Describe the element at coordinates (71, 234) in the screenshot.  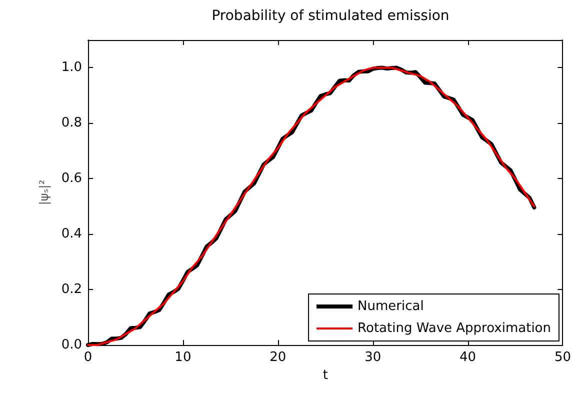
I see `y-tick-label: 0.4` at that location.